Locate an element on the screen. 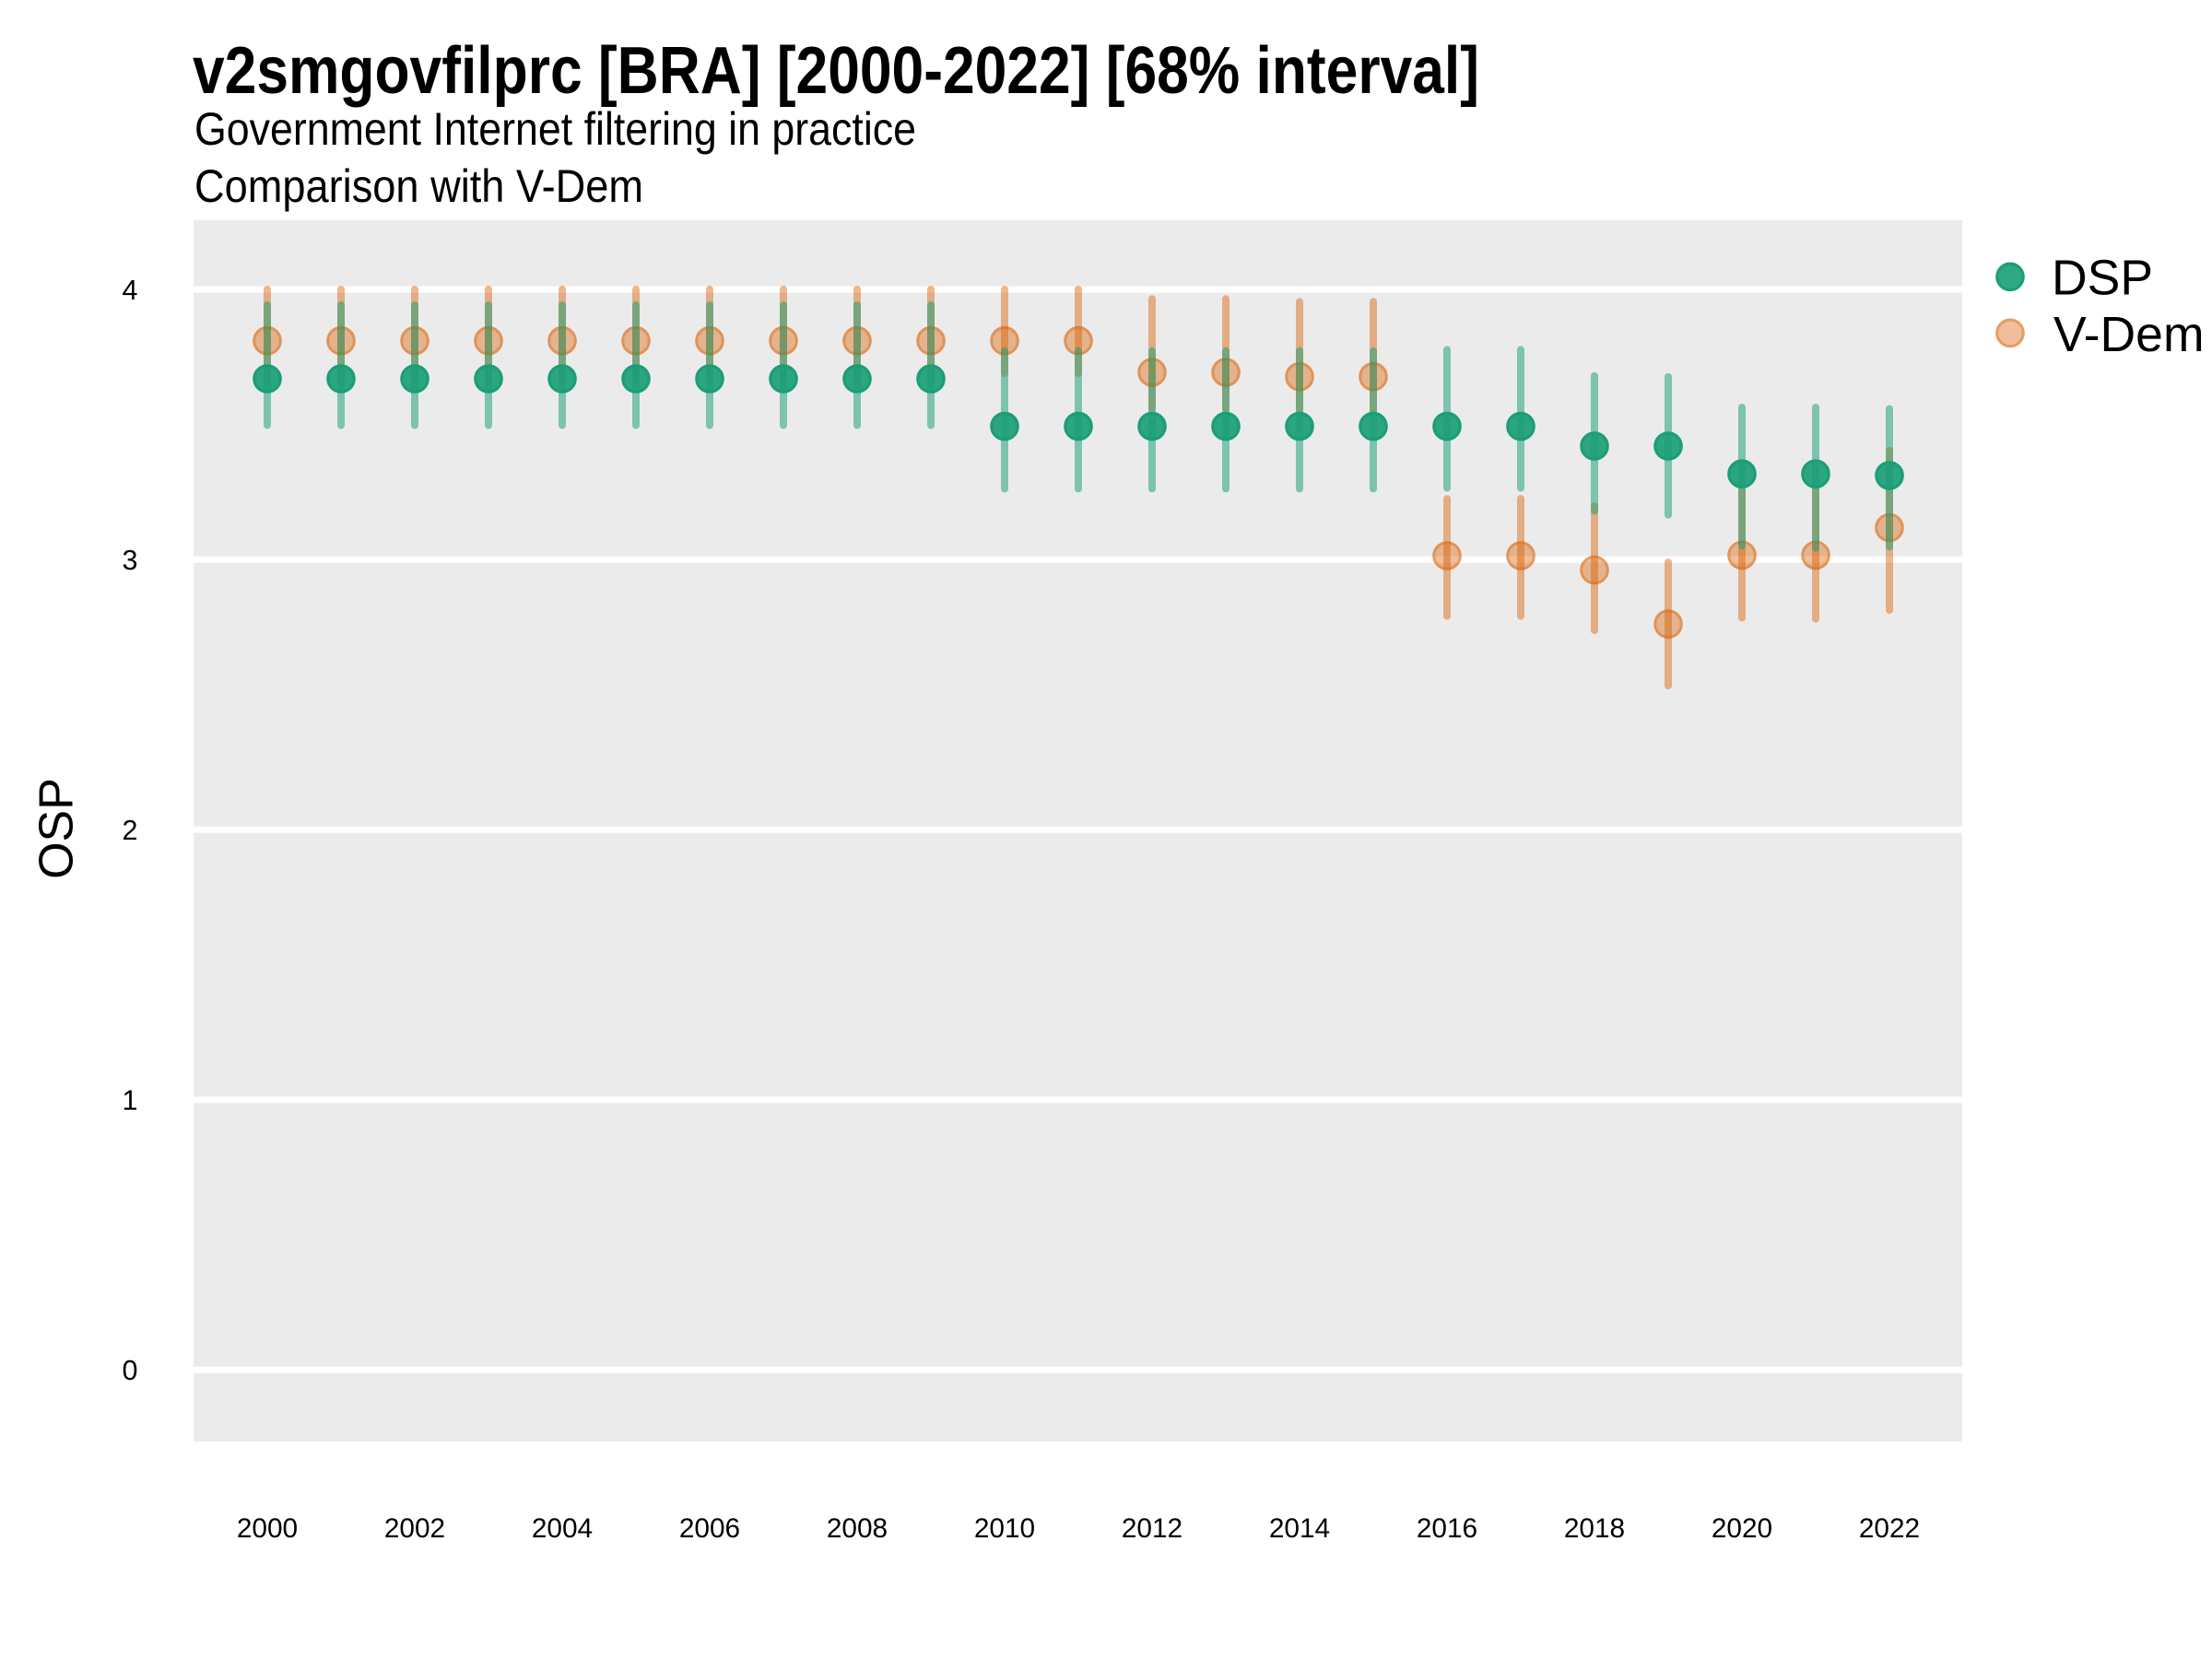 Image resolution: width=2212 pixels, height=1659 pixels. svg-text: V-Dem is located at coordinates (2129, 335).